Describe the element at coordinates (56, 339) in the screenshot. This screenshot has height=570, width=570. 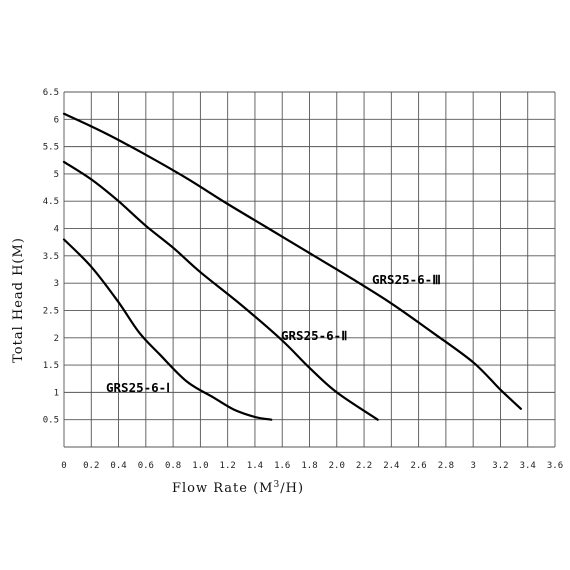
I see `y-tick-label: 2` at that location.